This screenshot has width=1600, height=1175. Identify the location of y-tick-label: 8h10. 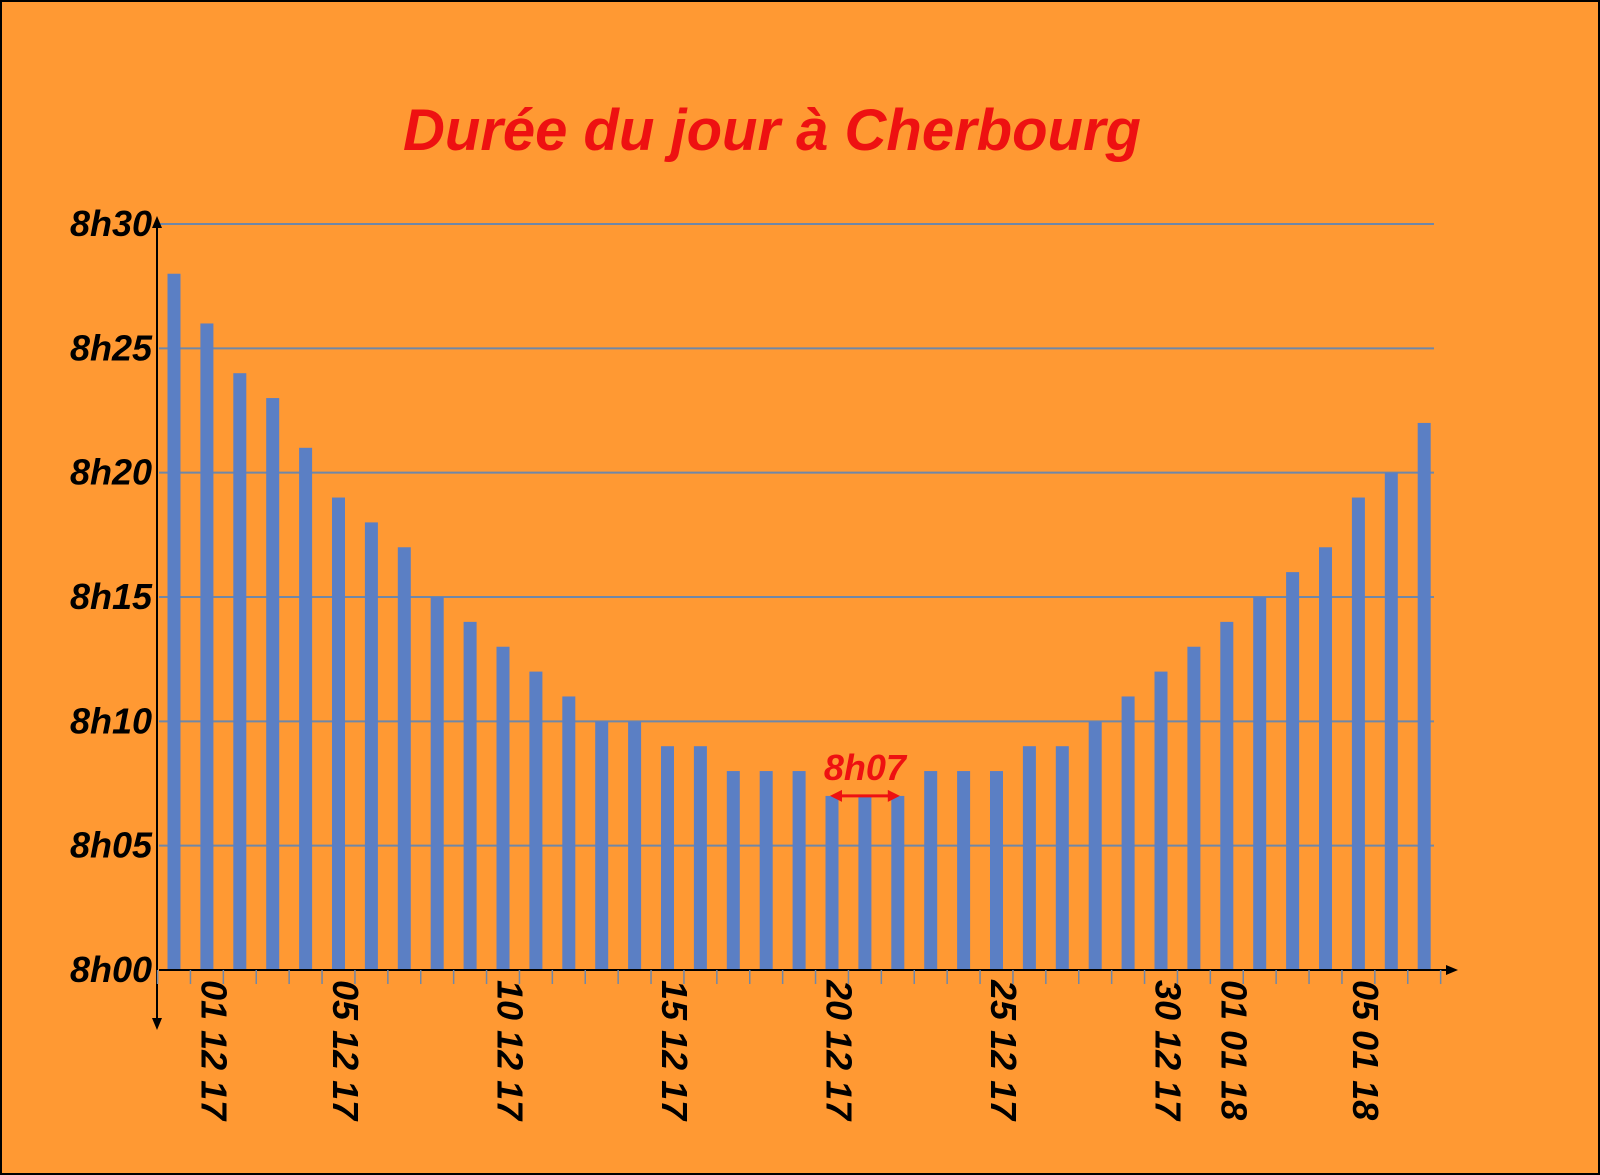
(111, 720).